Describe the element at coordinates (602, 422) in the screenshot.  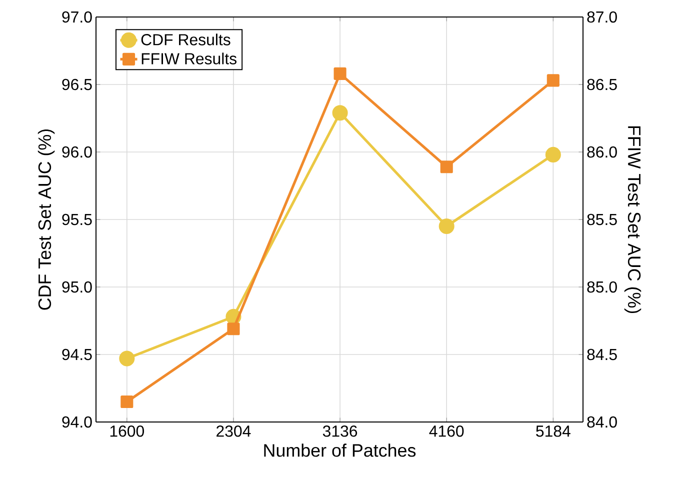
I see `y2-tick-label: 84.0` at that location.